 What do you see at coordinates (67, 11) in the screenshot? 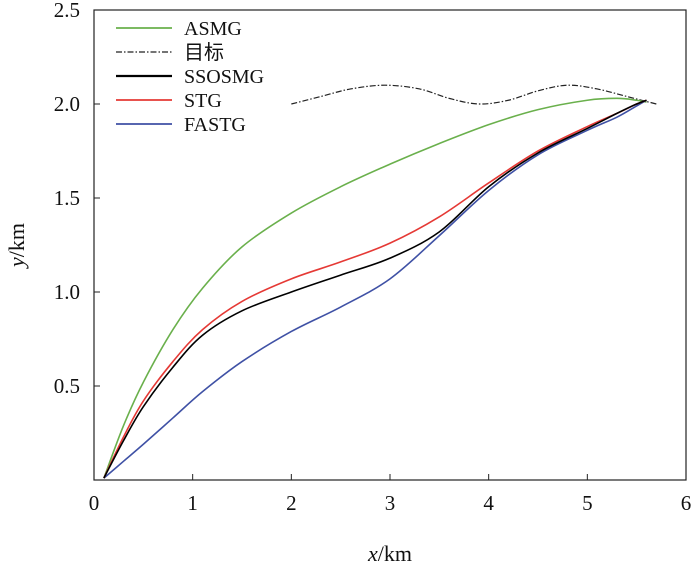
I see `y-tick-label: 2.5` at bounding box center [67, 11].